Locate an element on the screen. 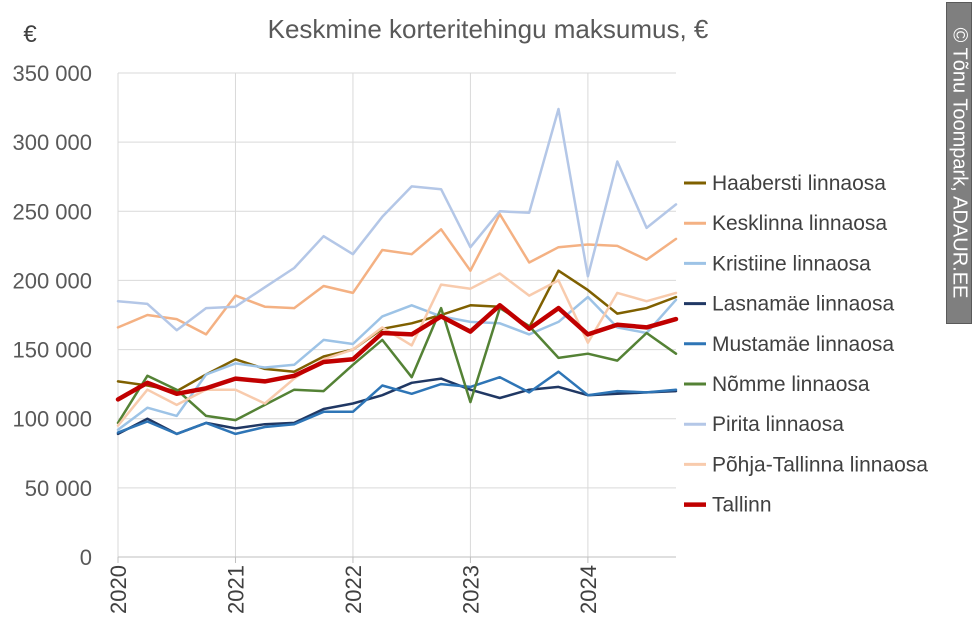  x-tick-label: 2021 is located at coordinates (235, 589).